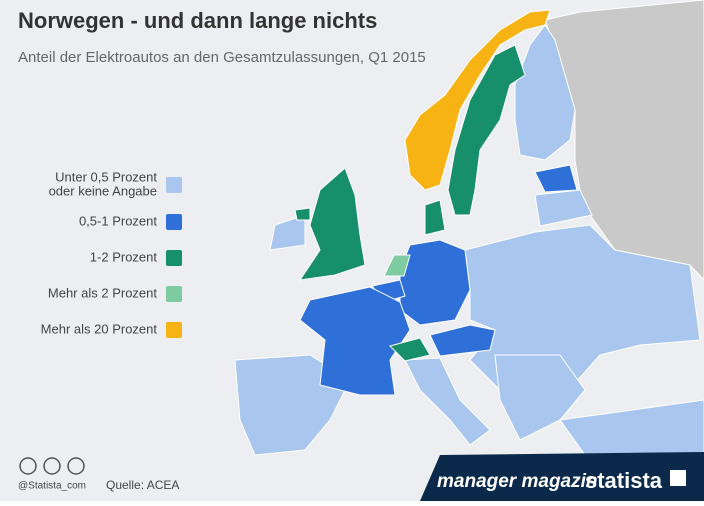 The width and height of the screenshot is (704, 506). Describe the element at coordinates (678, 478) in the screenshot. I see `brand-icon` at that location.